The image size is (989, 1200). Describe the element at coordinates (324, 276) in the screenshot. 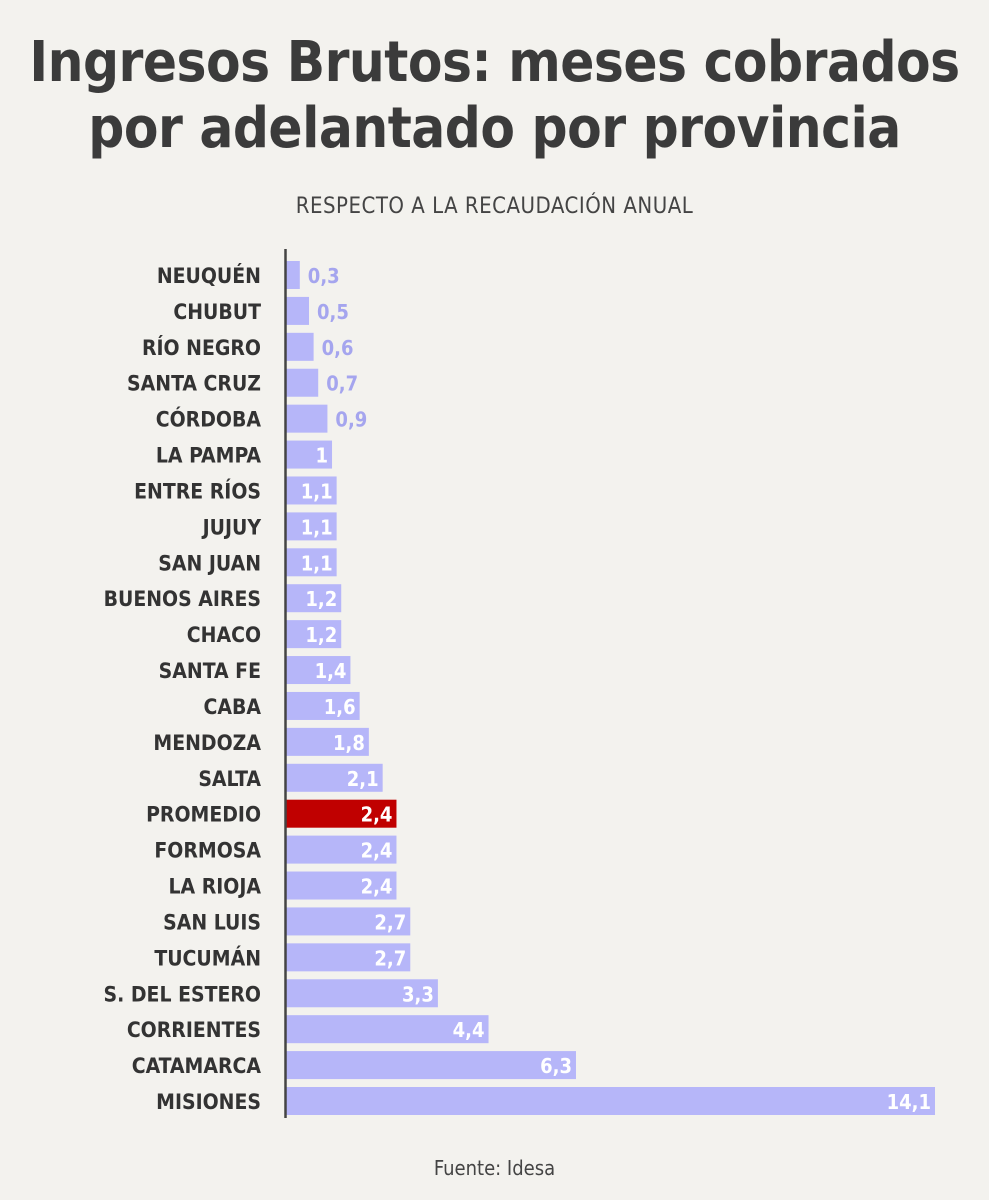

I see `value-label: 0,3` at that location.